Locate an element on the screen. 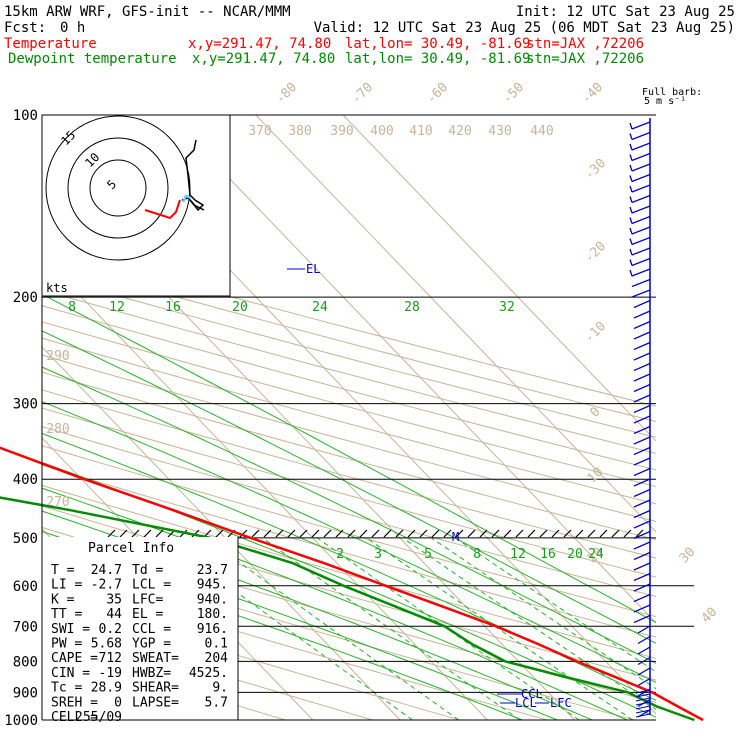 The height and width of the screenshot is (740, 740). wetbulb-label: 32 is located at coordinates (507, 307).